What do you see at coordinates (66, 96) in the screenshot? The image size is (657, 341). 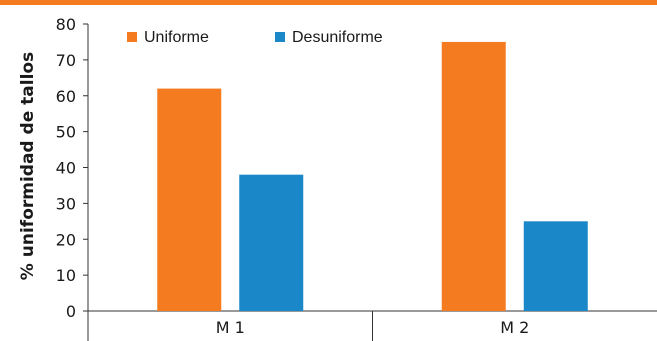 I see `y-tick-label: 60` at bounding box center [66, 96].